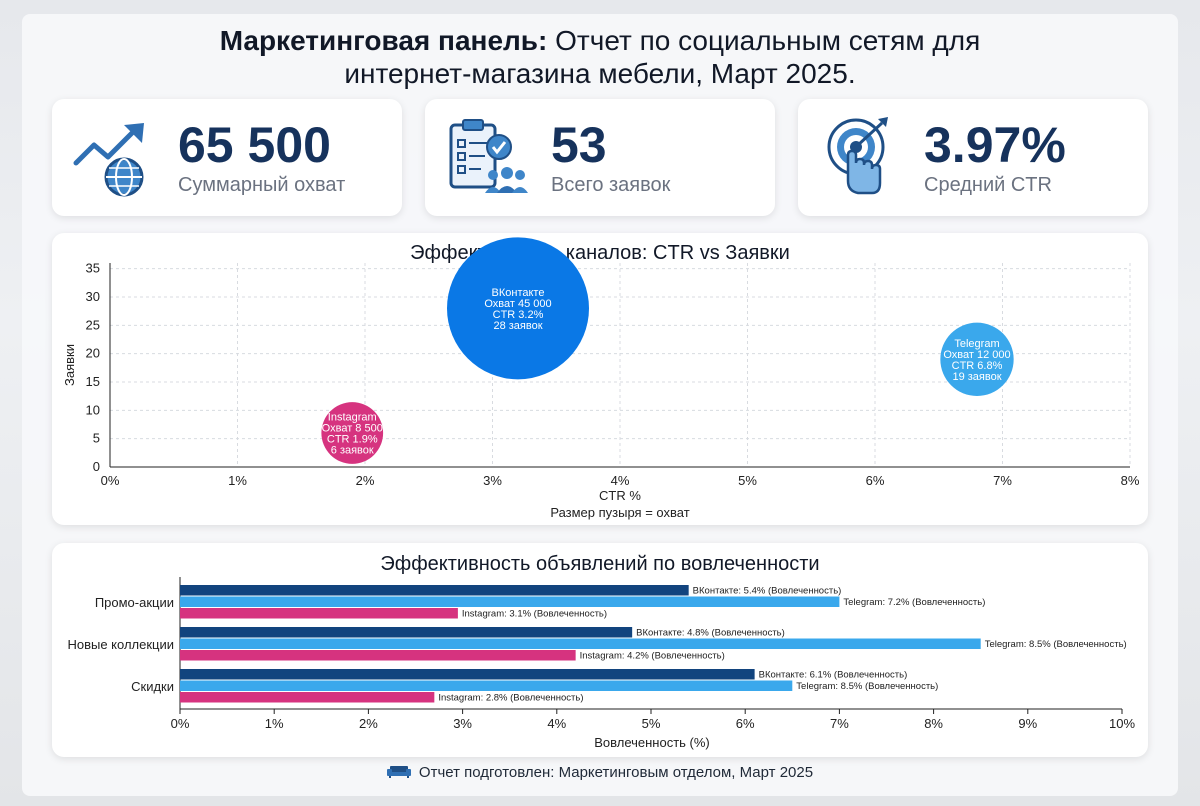  I want to click on x-axis-label: Вовлеченность (%), so click(652, 742).